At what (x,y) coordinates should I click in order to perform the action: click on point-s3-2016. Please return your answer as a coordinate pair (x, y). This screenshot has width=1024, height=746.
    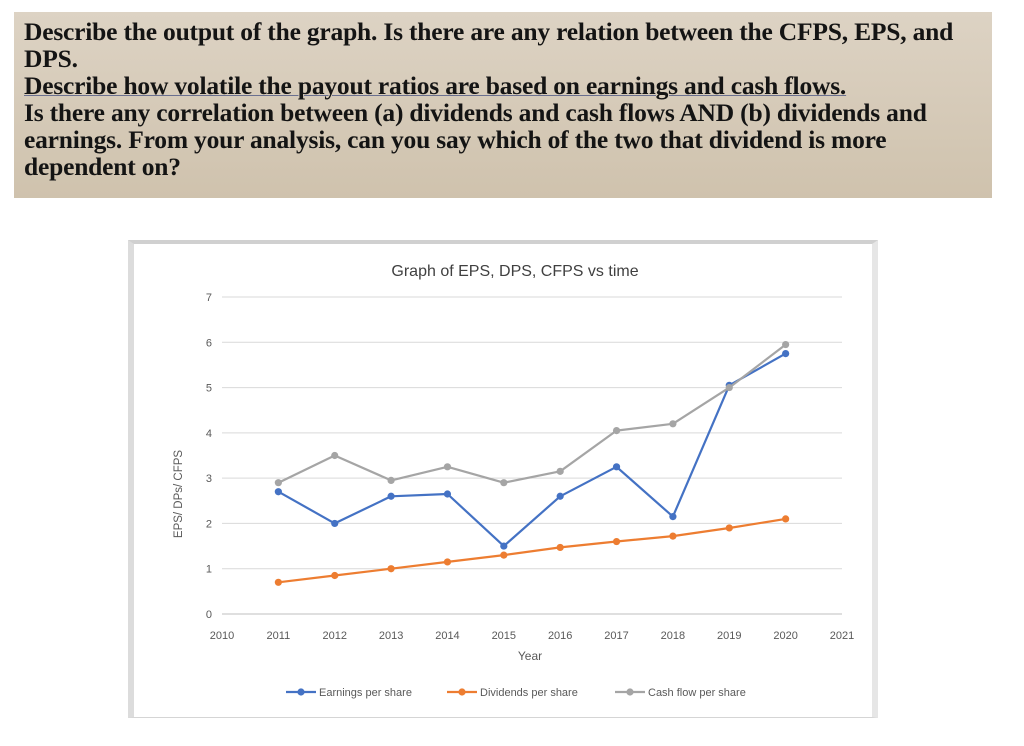
    Looking at the image, I should click on (560, 471).